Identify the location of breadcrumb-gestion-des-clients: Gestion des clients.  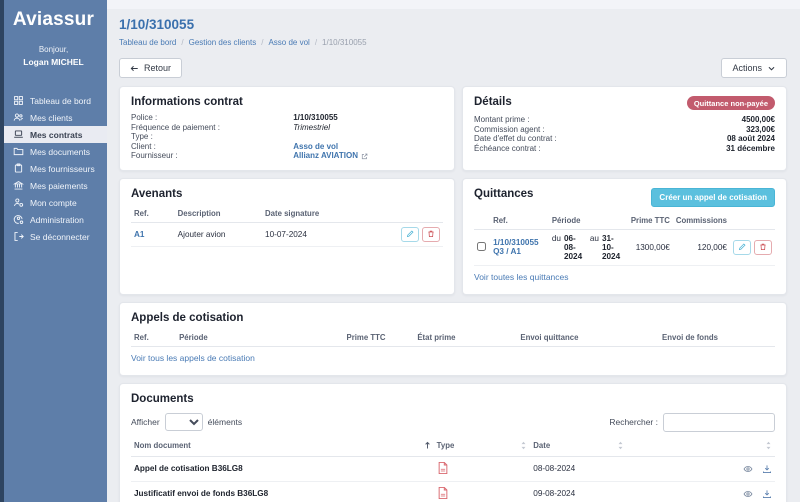
(222, 42).